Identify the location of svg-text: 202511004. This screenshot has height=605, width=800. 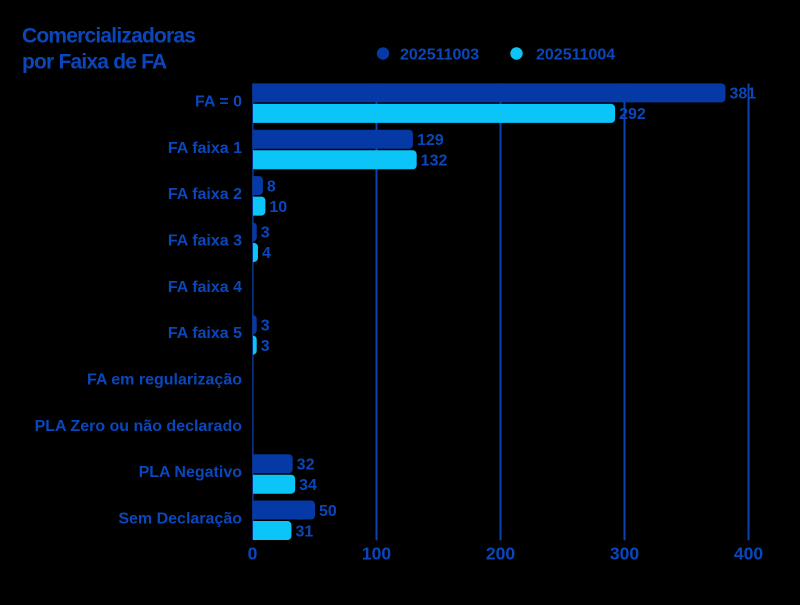
(575, 54).